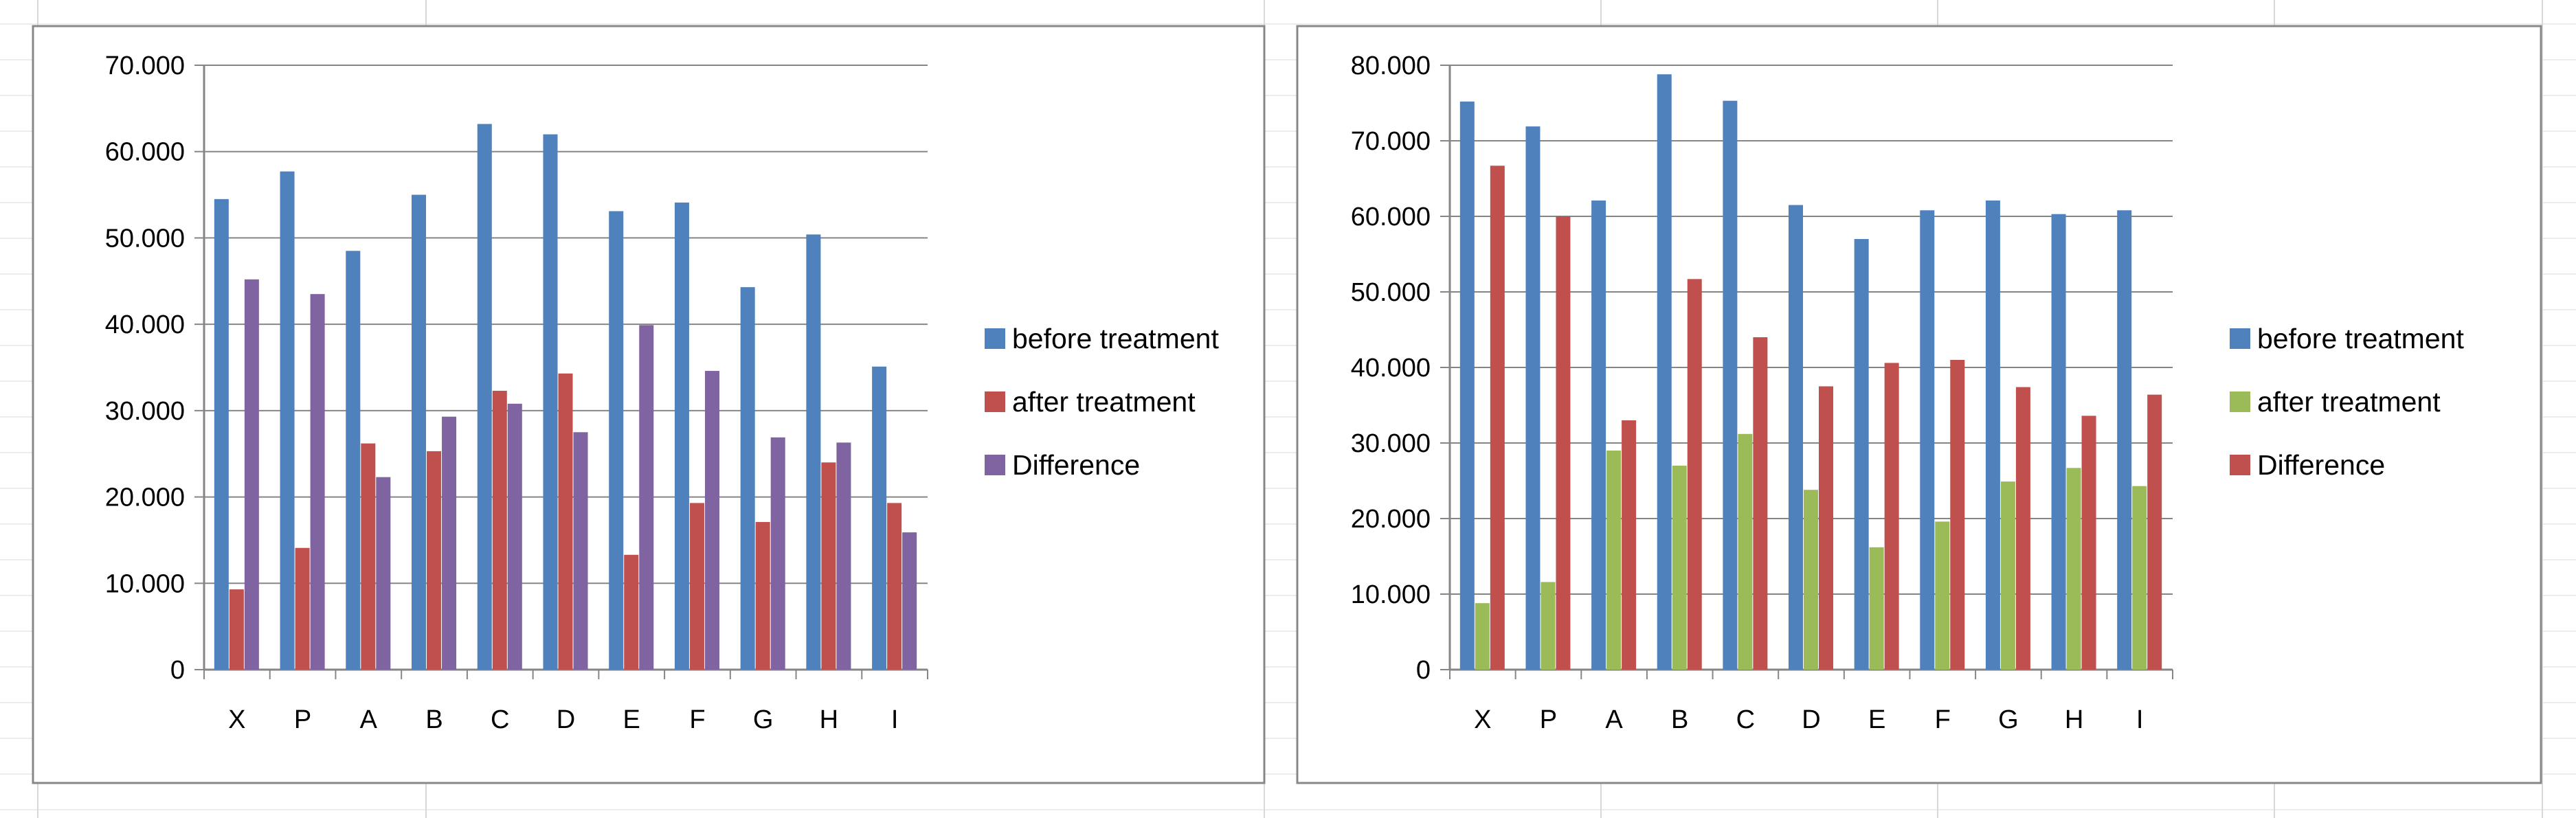 The width and height of the screenshot is (2576, 818). Describe the element at coordinates (1811, 719) in the screenshot. I see `x-tick-label: D` at that location.